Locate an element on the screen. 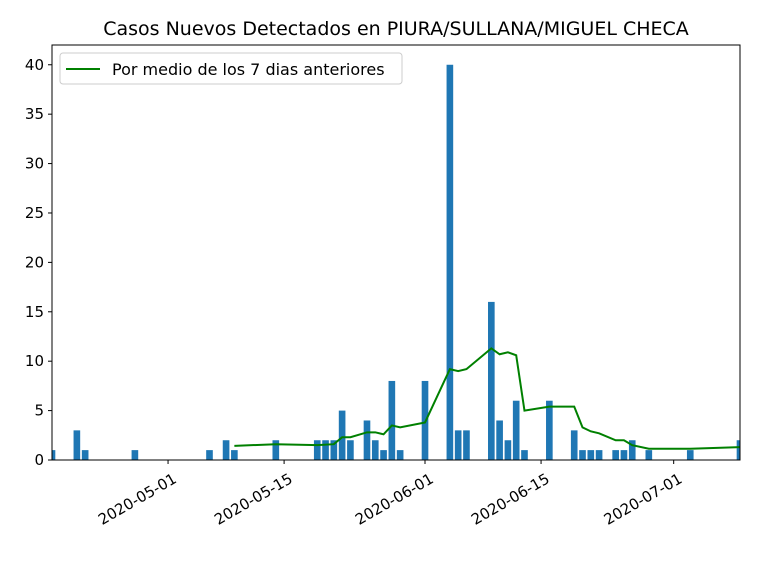 Image resolution: width=768 pixels, height=576 pixels. y-tick-label: 15 is located at coordinates (34, 312).